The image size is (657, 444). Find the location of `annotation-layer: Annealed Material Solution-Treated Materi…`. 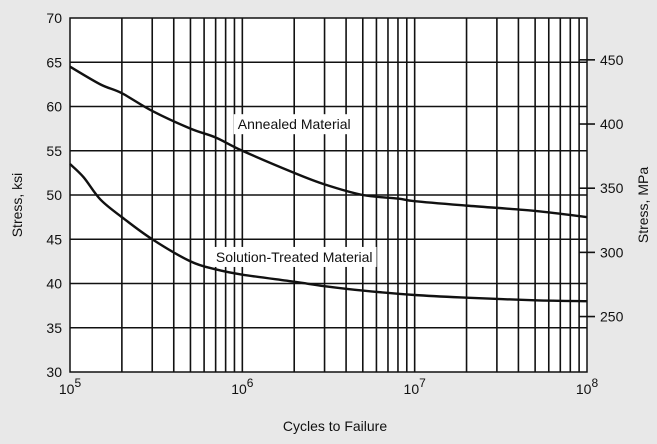

annotation-layer: Annealed Material Solution-Treated Materi… is located at coordinates (294, 190).